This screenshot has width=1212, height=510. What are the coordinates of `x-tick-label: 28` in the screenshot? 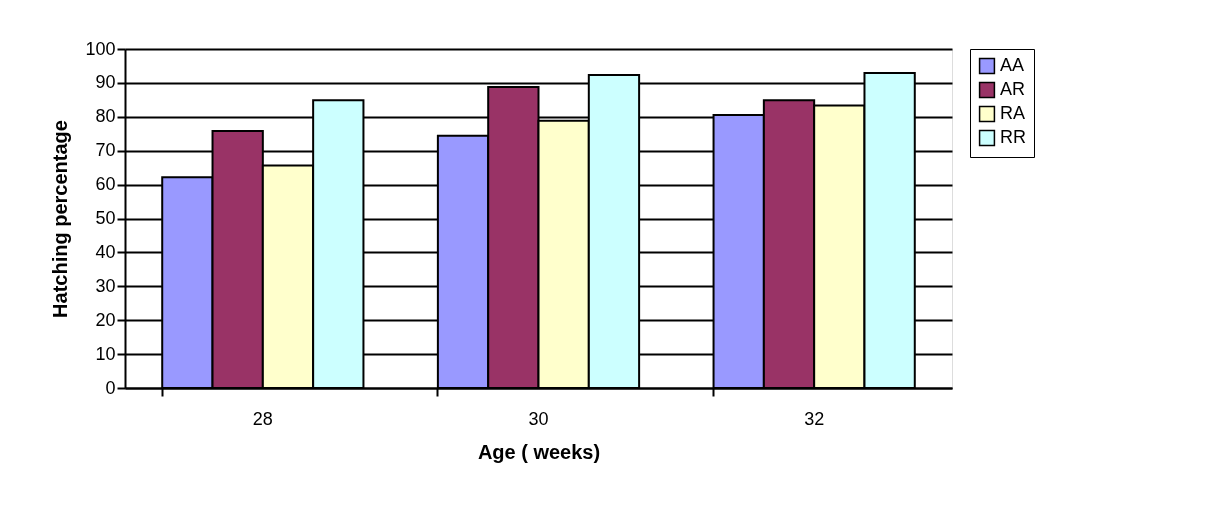 It's located at (262, 418).